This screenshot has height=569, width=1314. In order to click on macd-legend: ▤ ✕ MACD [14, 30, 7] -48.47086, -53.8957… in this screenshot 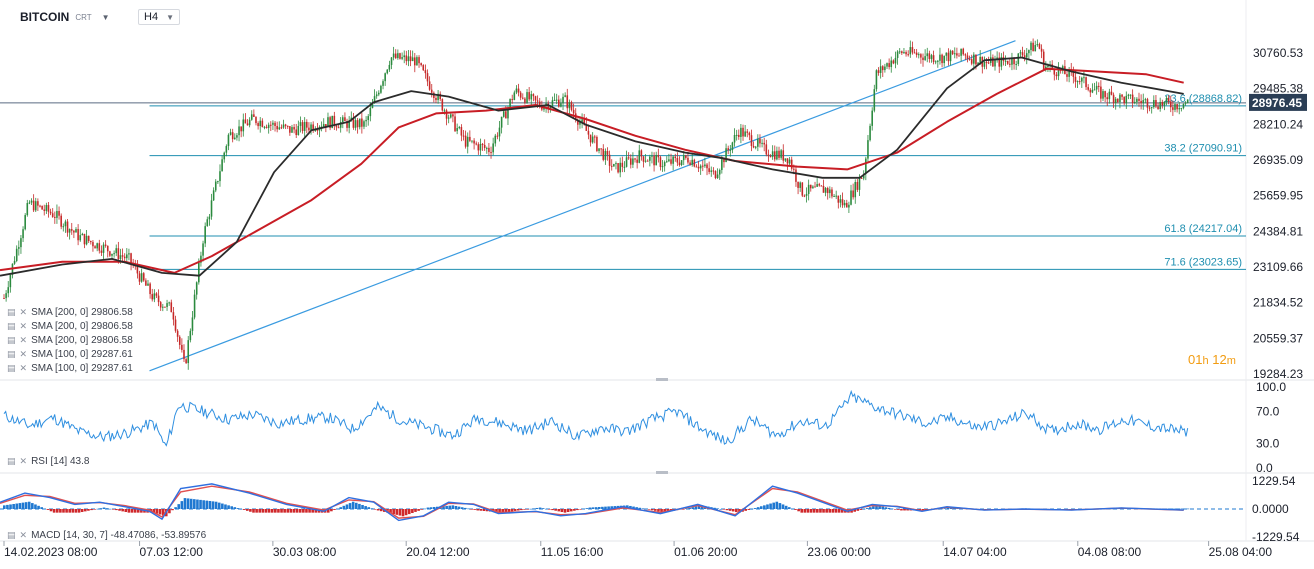, I will do `click(106, 535)`.